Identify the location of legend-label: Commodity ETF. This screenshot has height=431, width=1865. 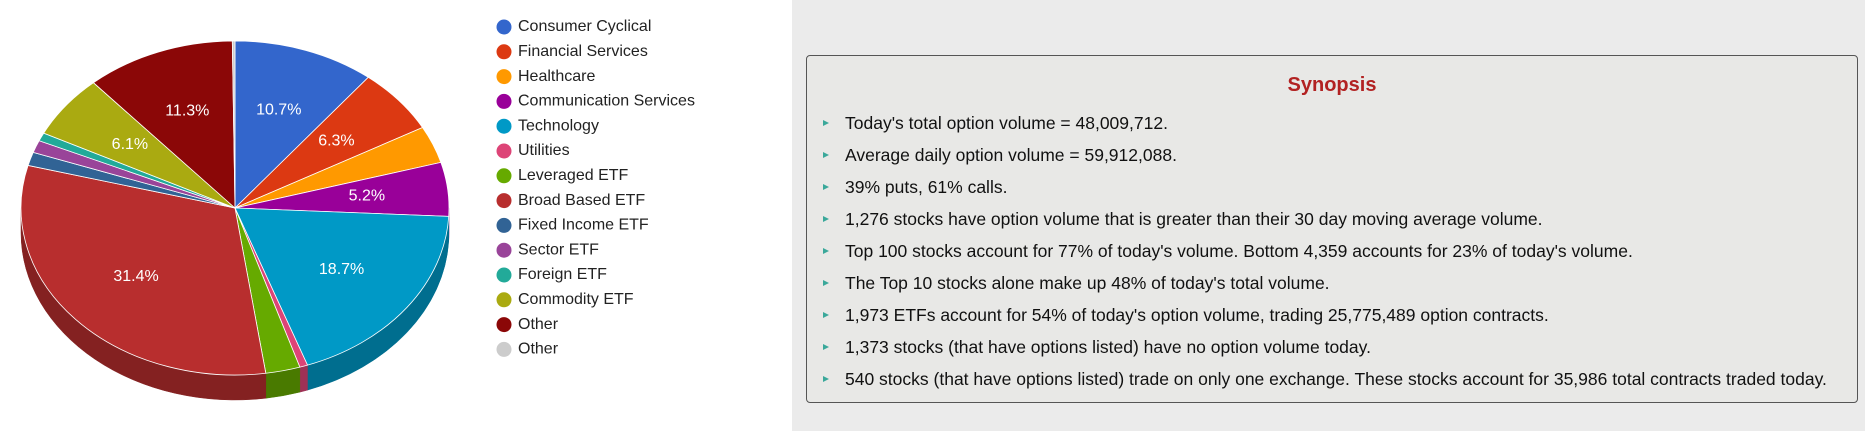
(576, 299).